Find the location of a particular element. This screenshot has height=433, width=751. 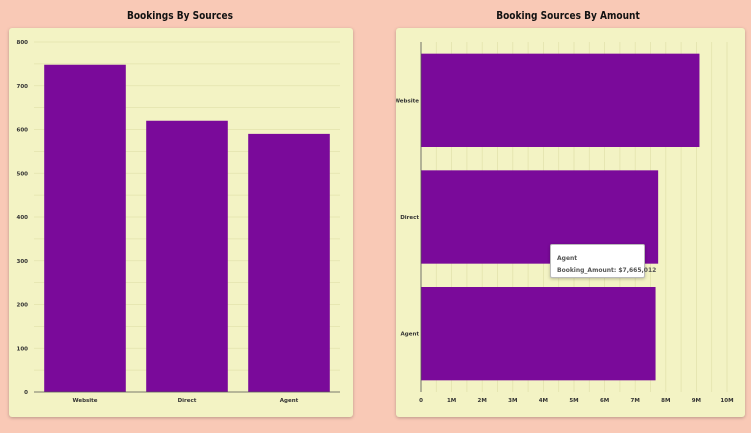

y-tick-label: Website is located at coordinates (407, 101).